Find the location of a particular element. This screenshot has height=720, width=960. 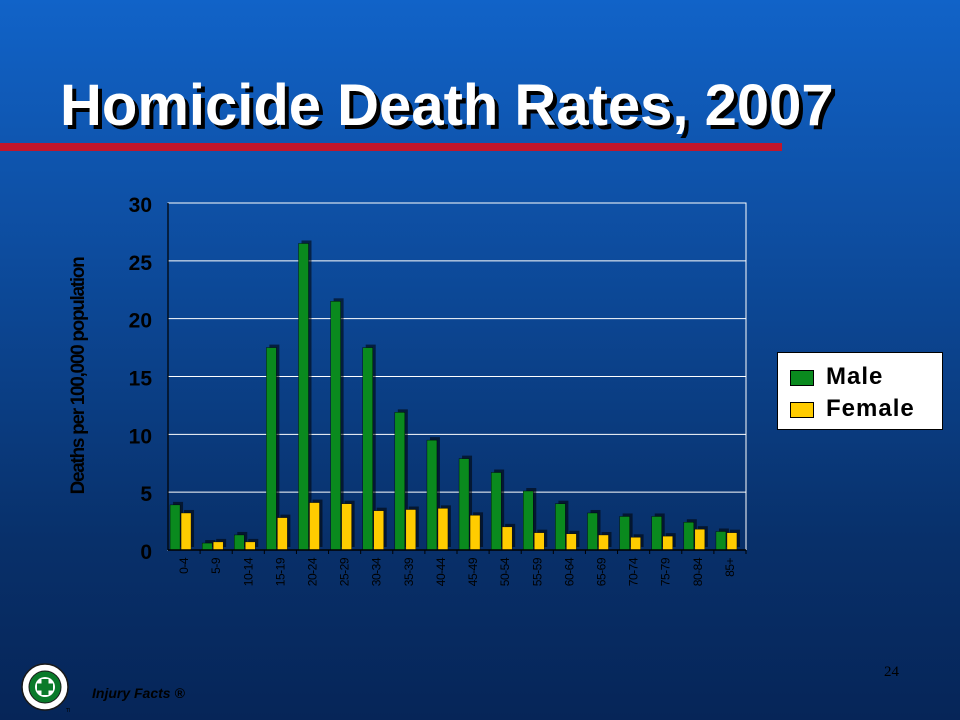

x-tick-label: 10-14 is located at coordinates (248, 571).